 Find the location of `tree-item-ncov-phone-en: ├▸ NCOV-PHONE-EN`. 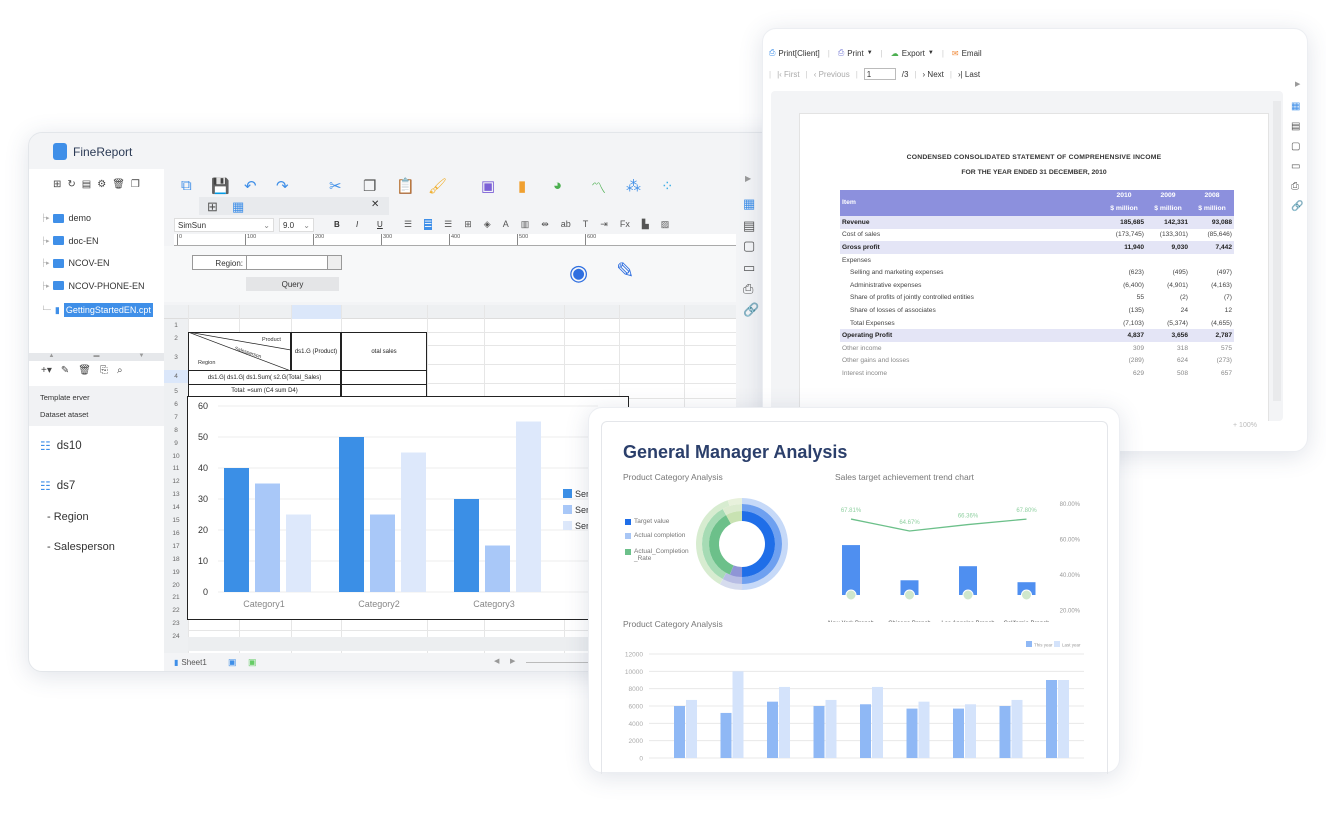

tree-item-ncov-phone-en: ├▸ NCOV-PHONE-EN is located at coordinates (93, 286).